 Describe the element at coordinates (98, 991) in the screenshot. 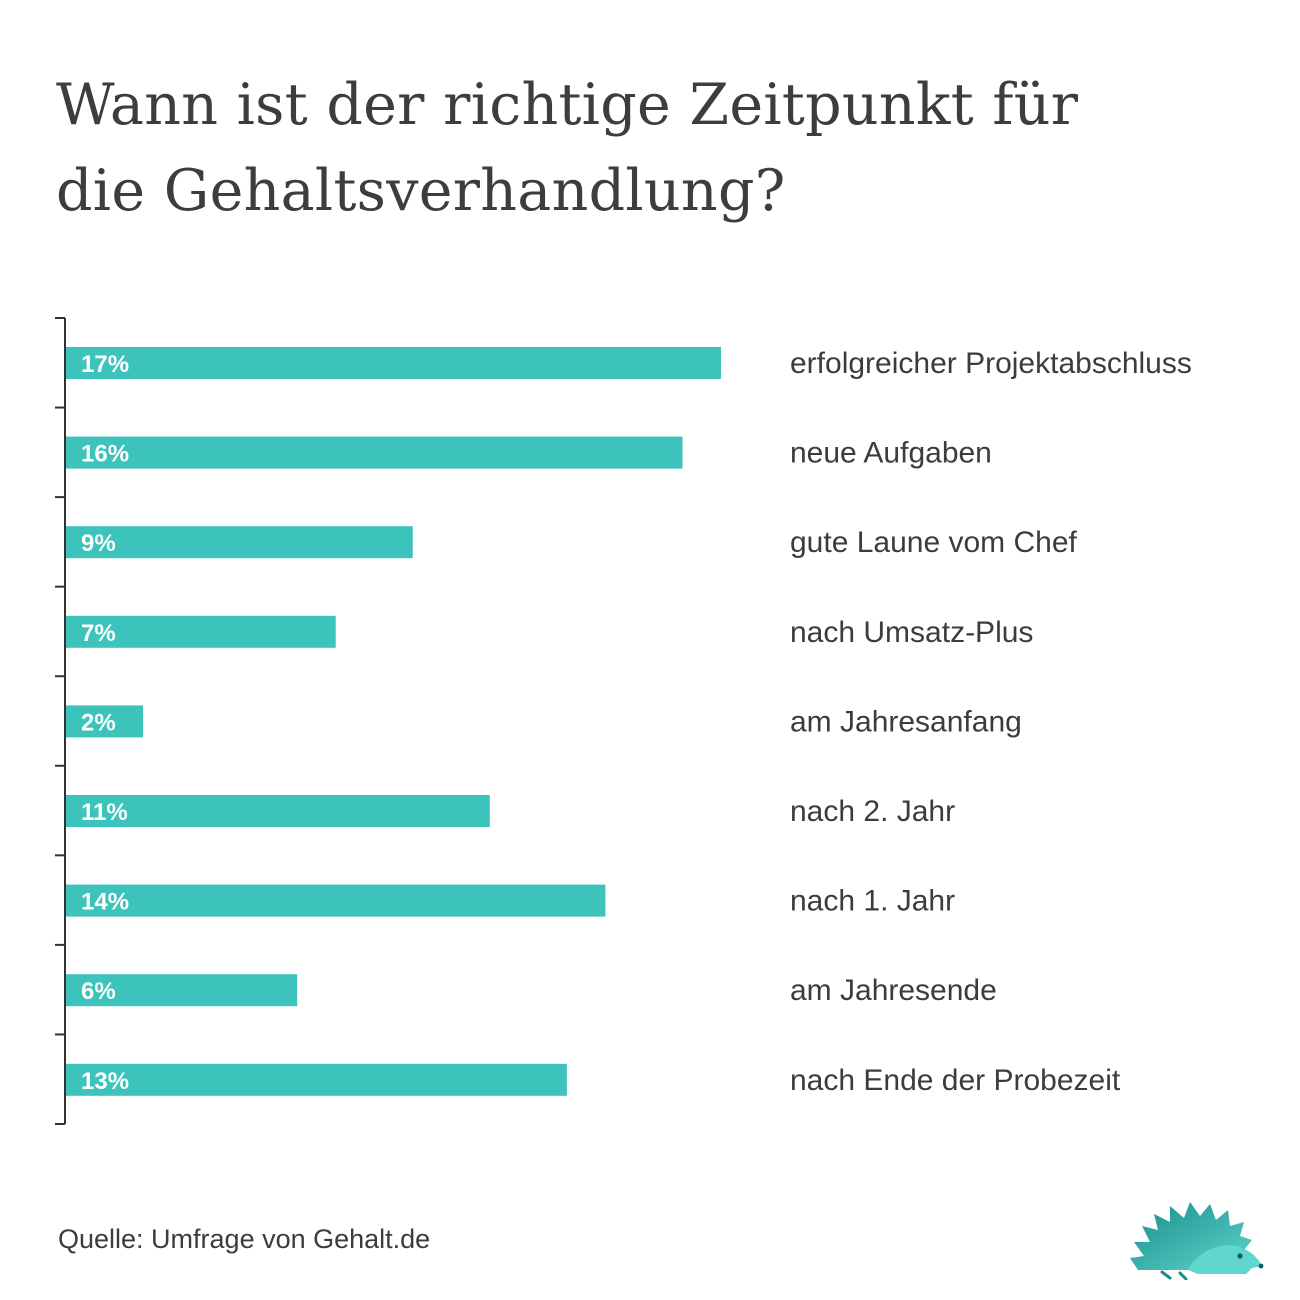

I see `bar-value-label: 6%` at that location.